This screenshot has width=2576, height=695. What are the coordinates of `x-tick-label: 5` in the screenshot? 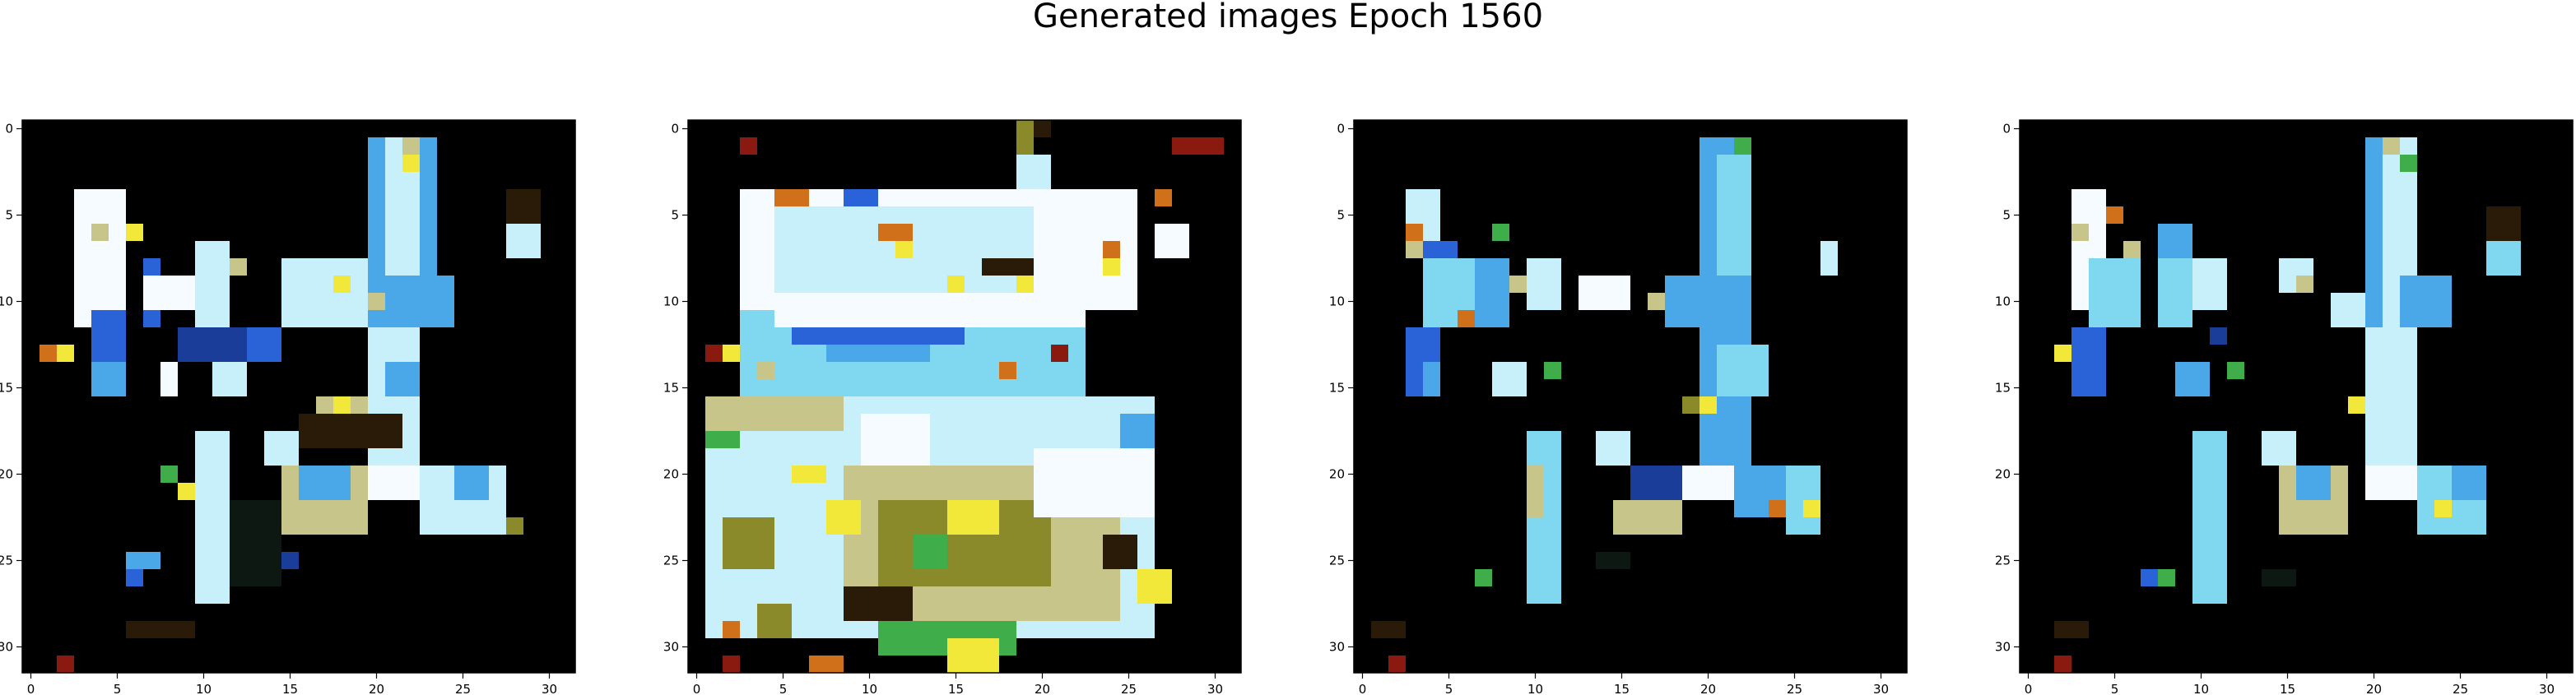 It's located at (1449, 688).